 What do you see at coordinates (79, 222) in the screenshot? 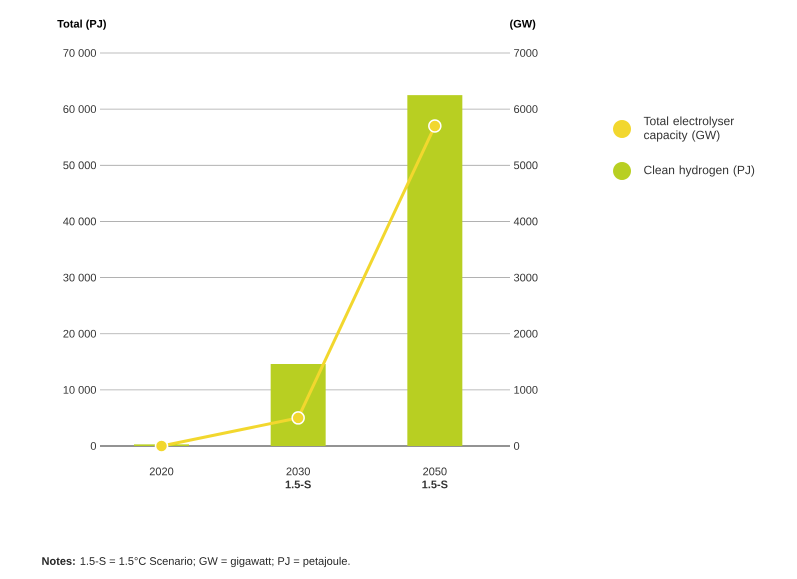
I see `y-tick-label: 40 000` at bounding box center [79, 222].